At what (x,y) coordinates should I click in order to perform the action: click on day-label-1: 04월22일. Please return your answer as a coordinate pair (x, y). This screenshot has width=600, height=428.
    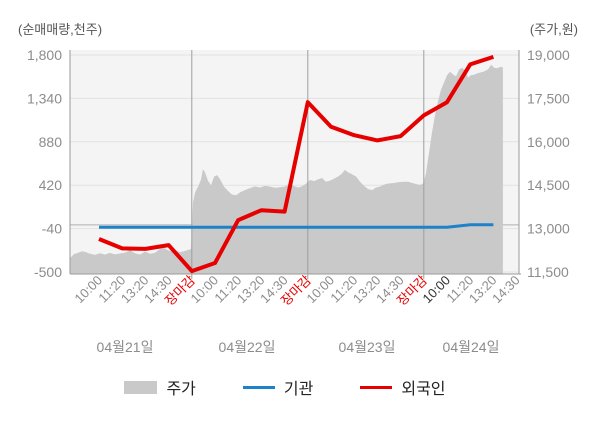
    Looking at the image, I should click on (247, 347).